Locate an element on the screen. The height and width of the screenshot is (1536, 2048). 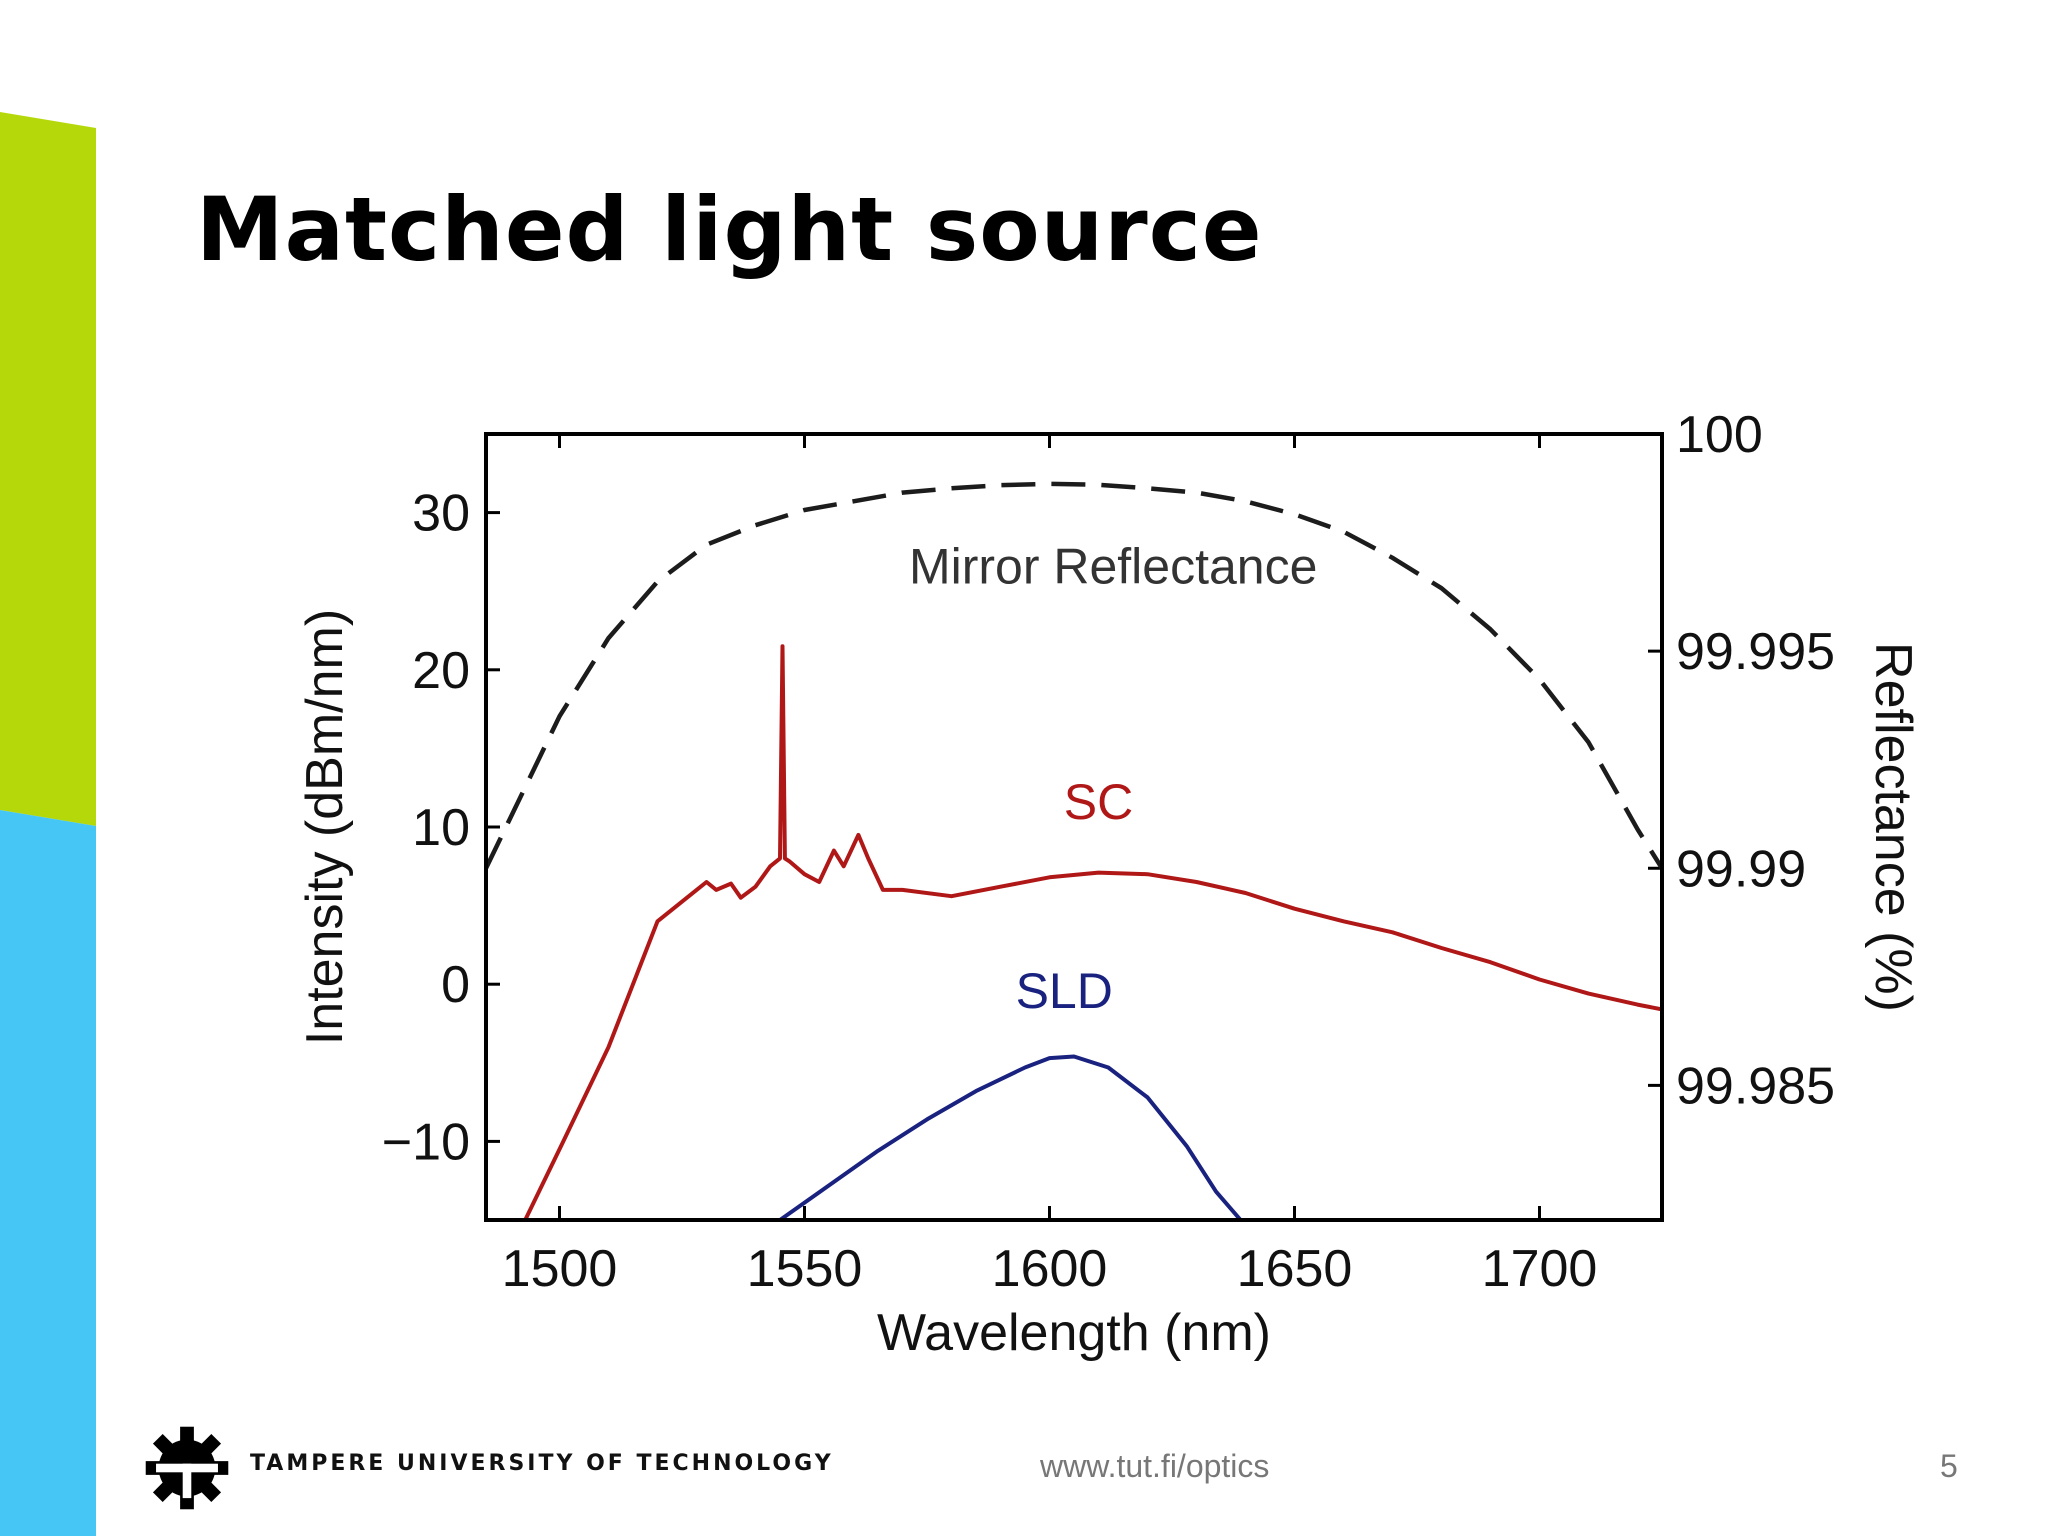
footer-url: www.tut.fi/optics is located at coordinates (1155, 1466).